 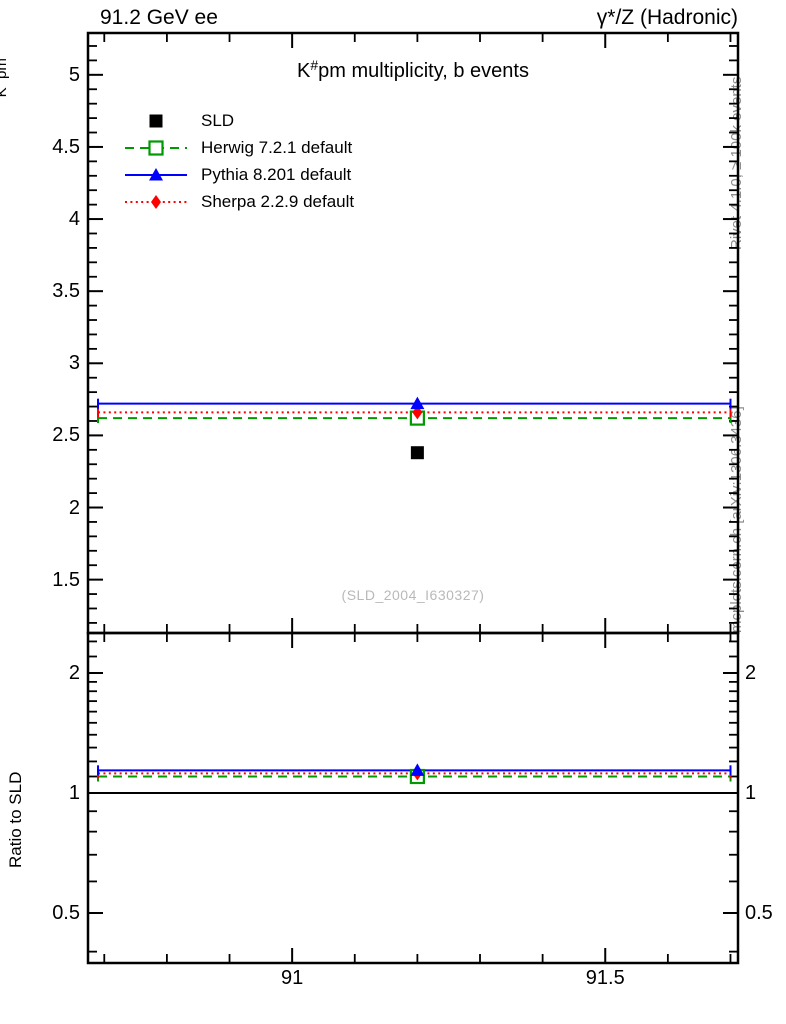 I want to click on legend-entry-herwig: Herwig 7.2.1 default, so click(x=238, y=148).